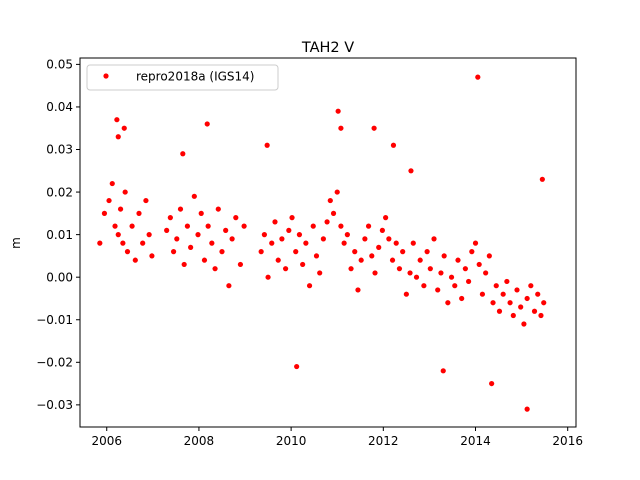  What do you see at coordinates (54, 363) in the screenshot?
I see `y-tick-label: −0.02` at bounding box center [54, 363].